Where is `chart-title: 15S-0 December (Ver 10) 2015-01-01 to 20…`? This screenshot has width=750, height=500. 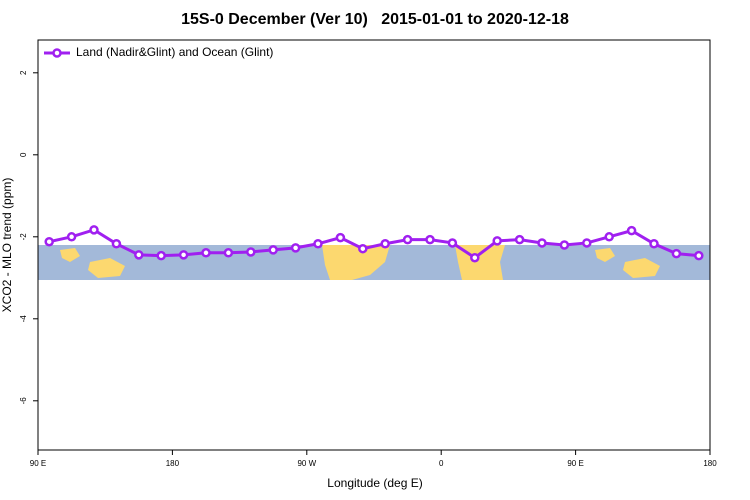
chart-title: 15S-0 December (Ver 10) 2015-01-01 to 20… is located at coordinates (375, 19).